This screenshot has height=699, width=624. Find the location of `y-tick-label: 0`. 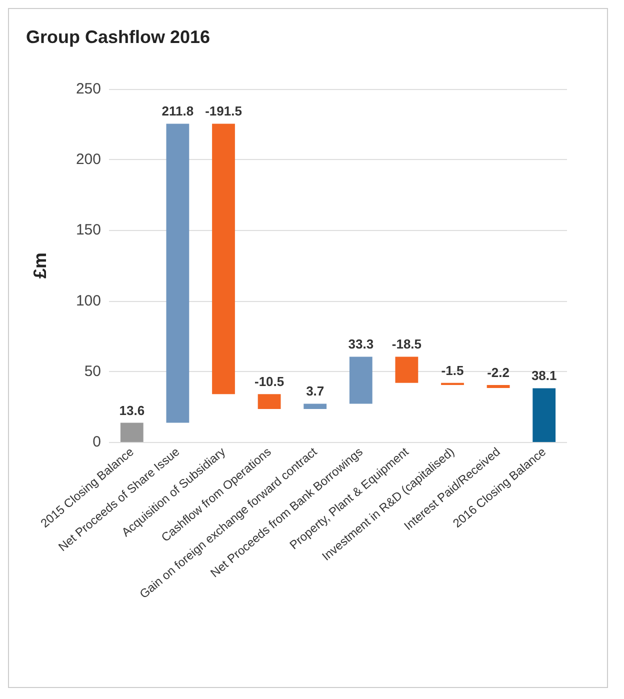

y-tick-label: 0 is located at coordinates (96, 442).